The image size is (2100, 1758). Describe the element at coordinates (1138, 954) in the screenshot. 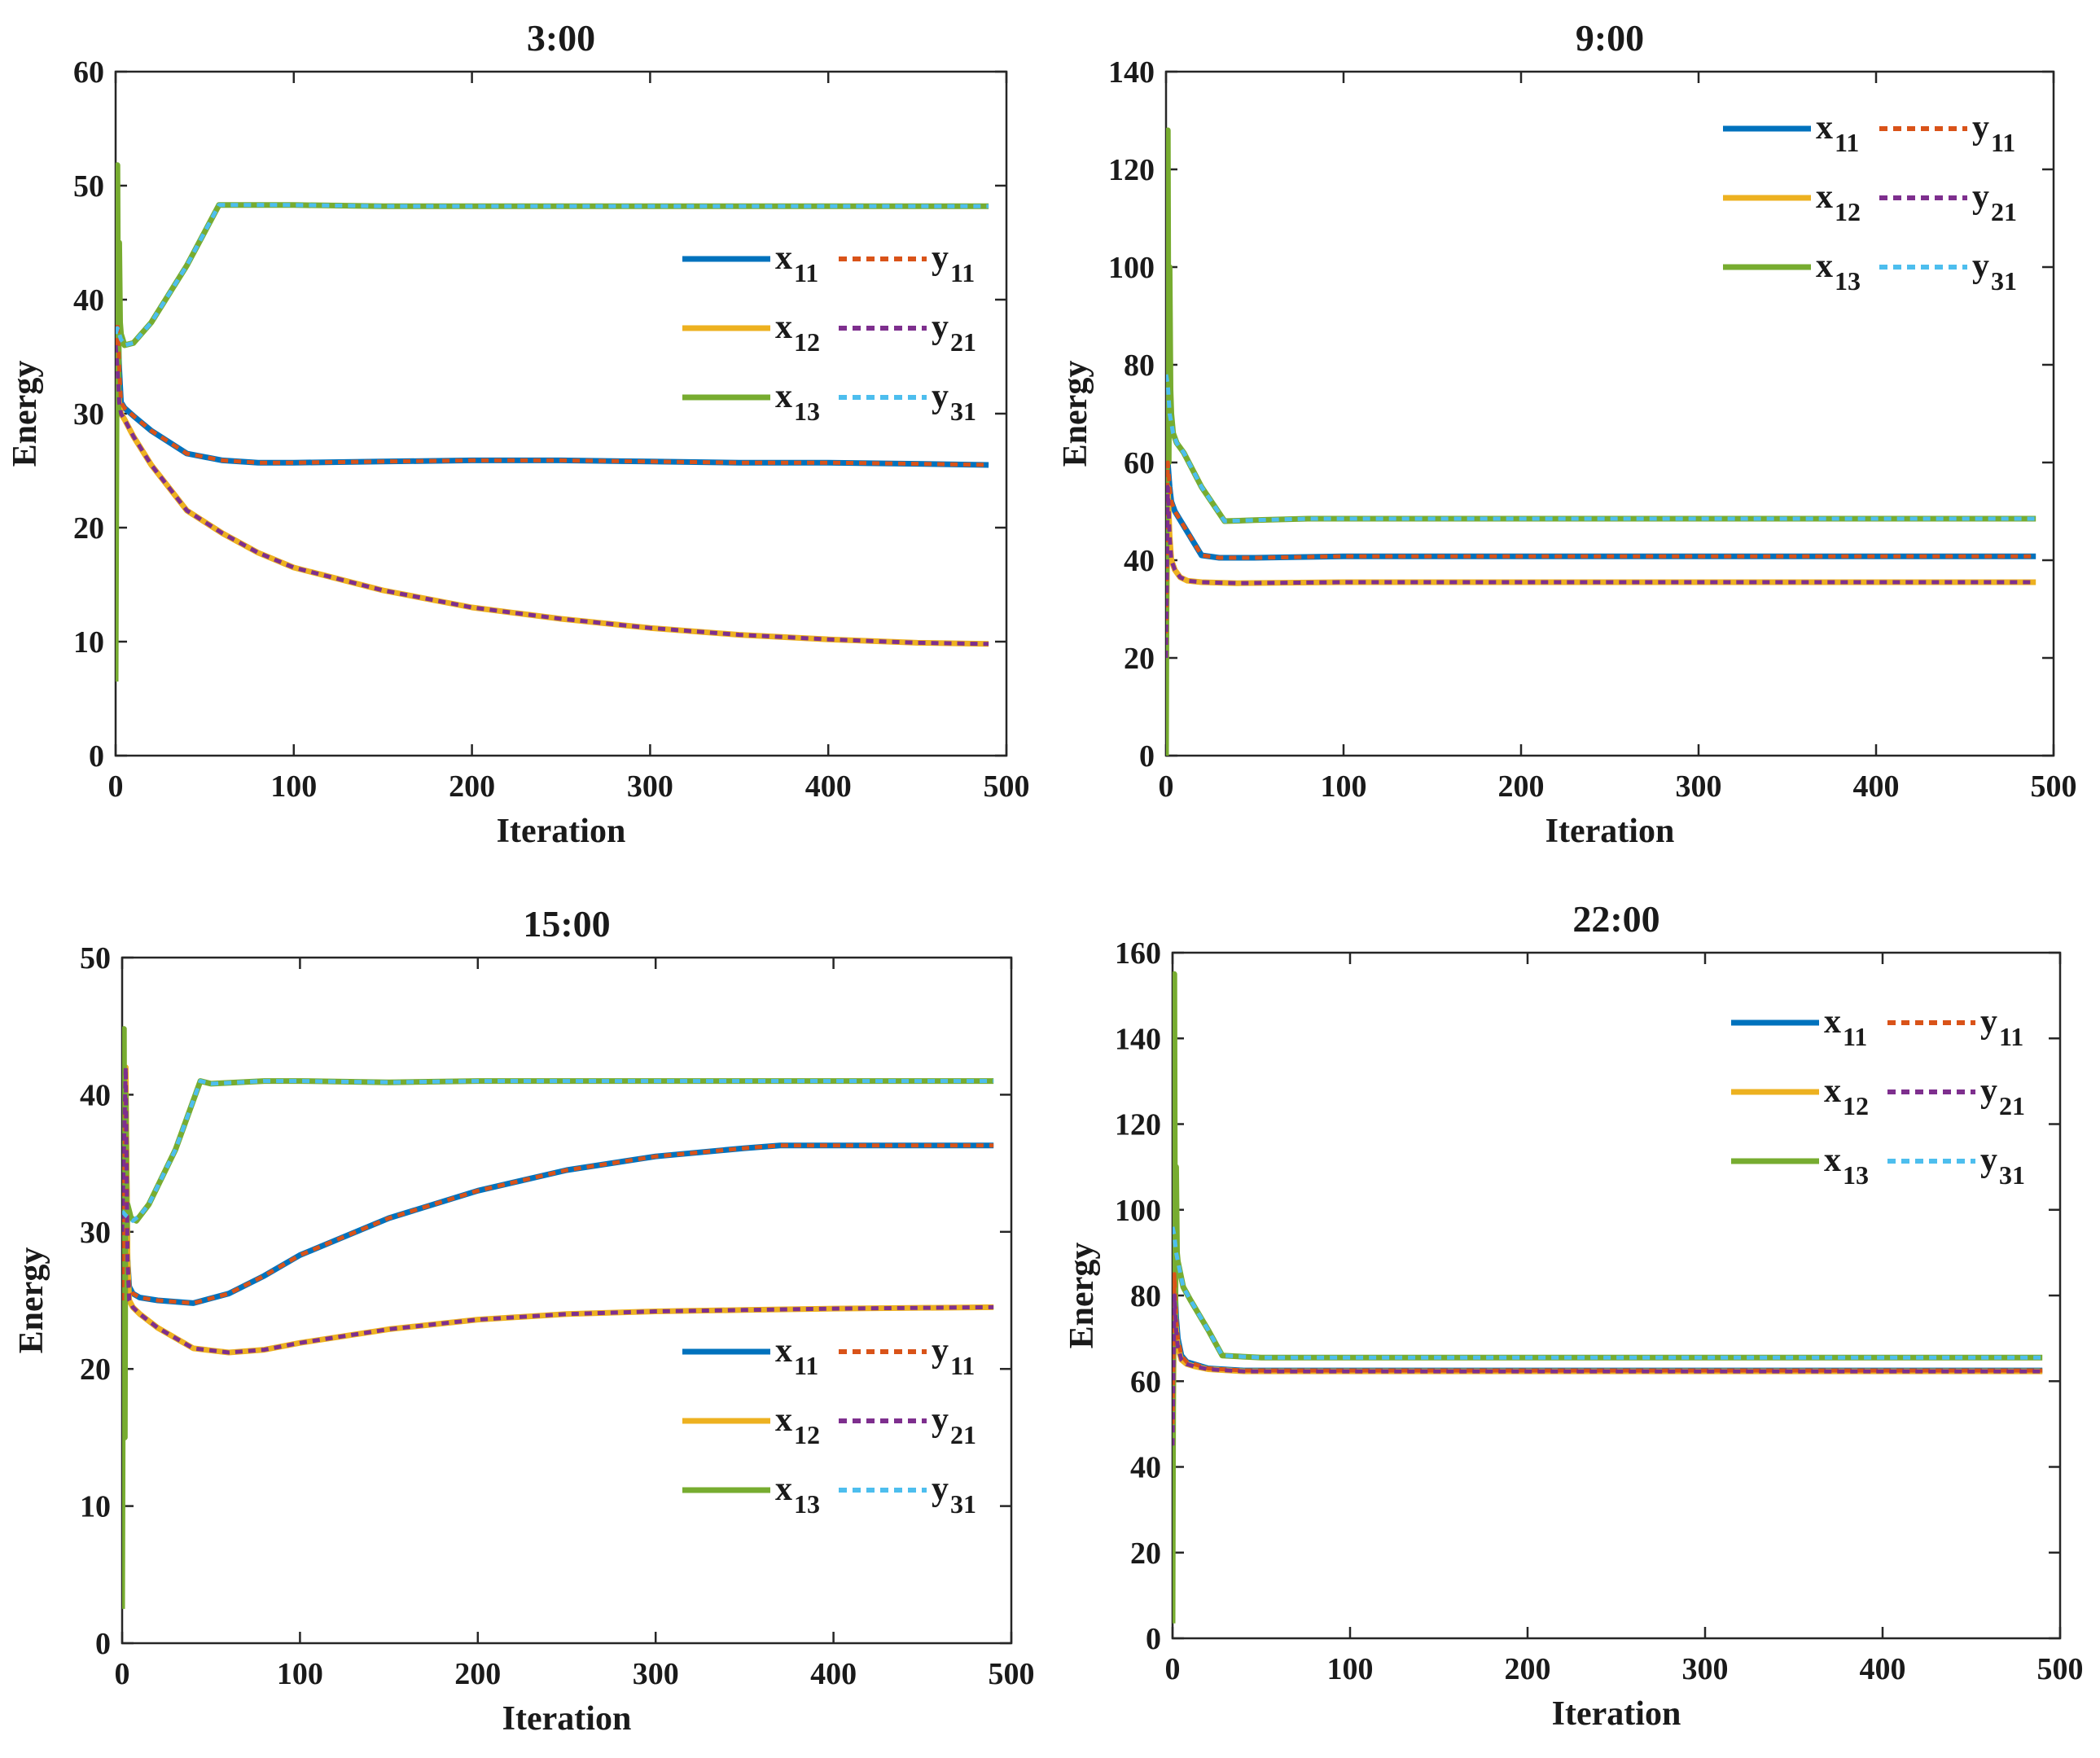

I see `y-tick-label: 160` at that location.